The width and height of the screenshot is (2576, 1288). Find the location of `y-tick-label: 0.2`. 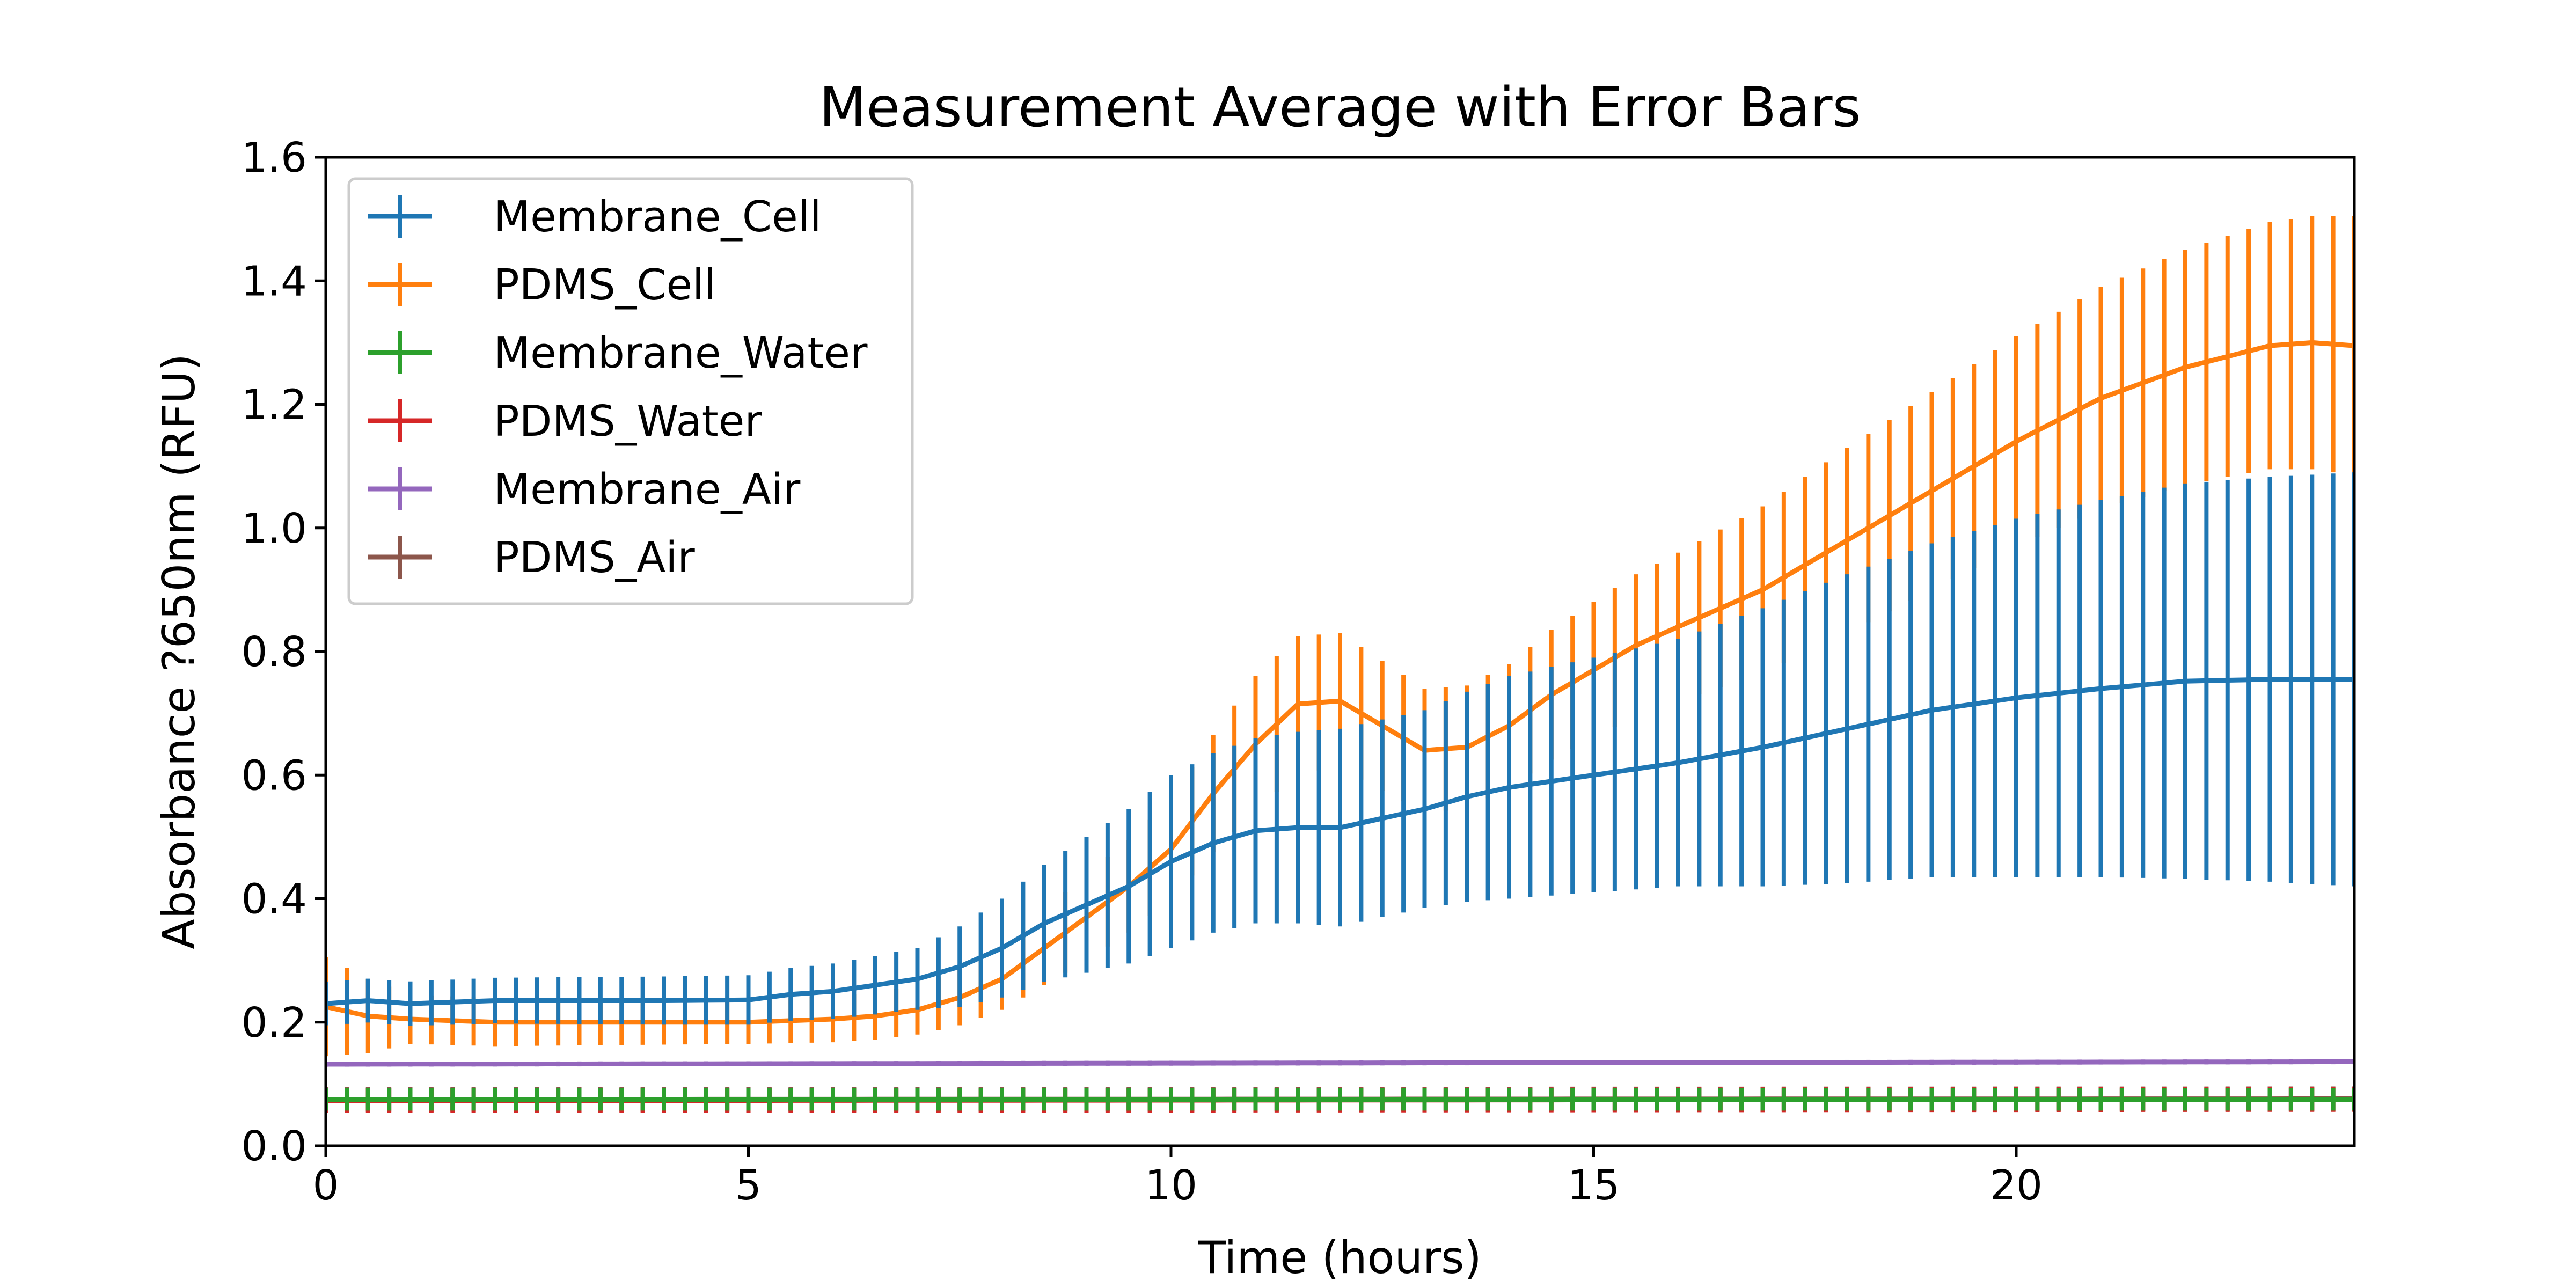

y-tick-label: 0.2 is located at coordinates (274, 1023).